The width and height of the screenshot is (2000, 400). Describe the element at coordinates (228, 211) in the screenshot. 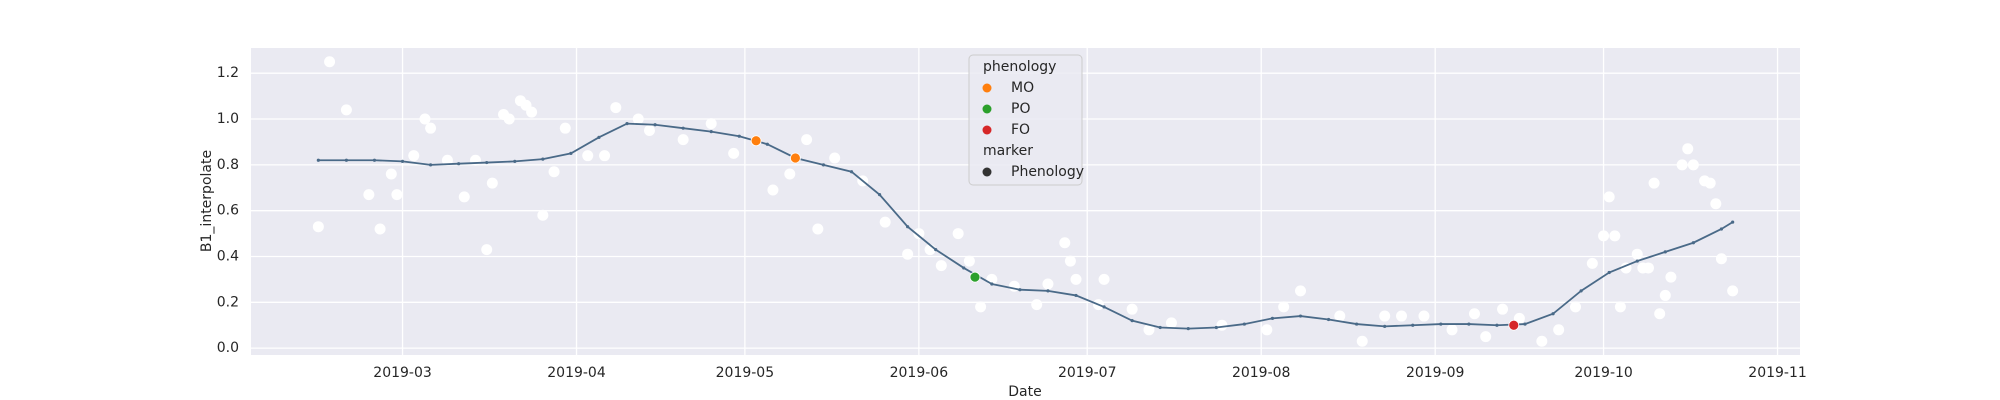

I see `y-tick-label: 0.6` at that location.